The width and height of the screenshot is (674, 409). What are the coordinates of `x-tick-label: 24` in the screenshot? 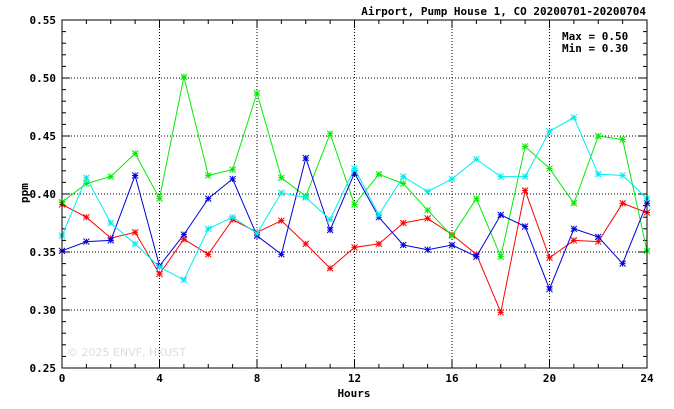 It's located at (647, 378).